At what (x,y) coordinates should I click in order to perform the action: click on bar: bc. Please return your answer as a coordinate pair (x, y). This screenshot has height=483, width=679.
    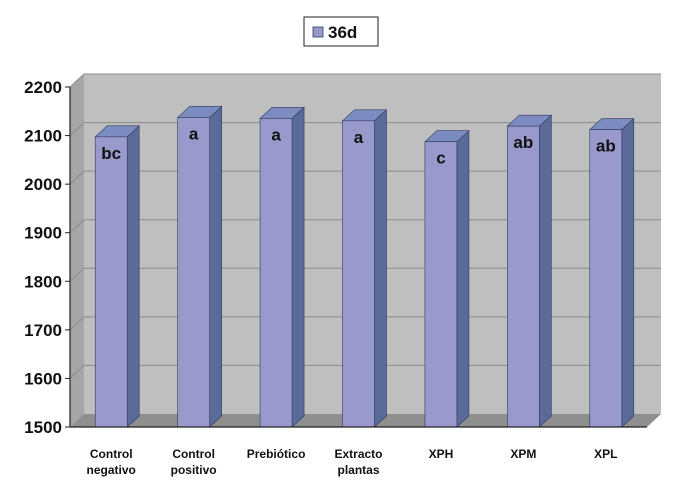
    Looking at the image, I should click on (117, 276).